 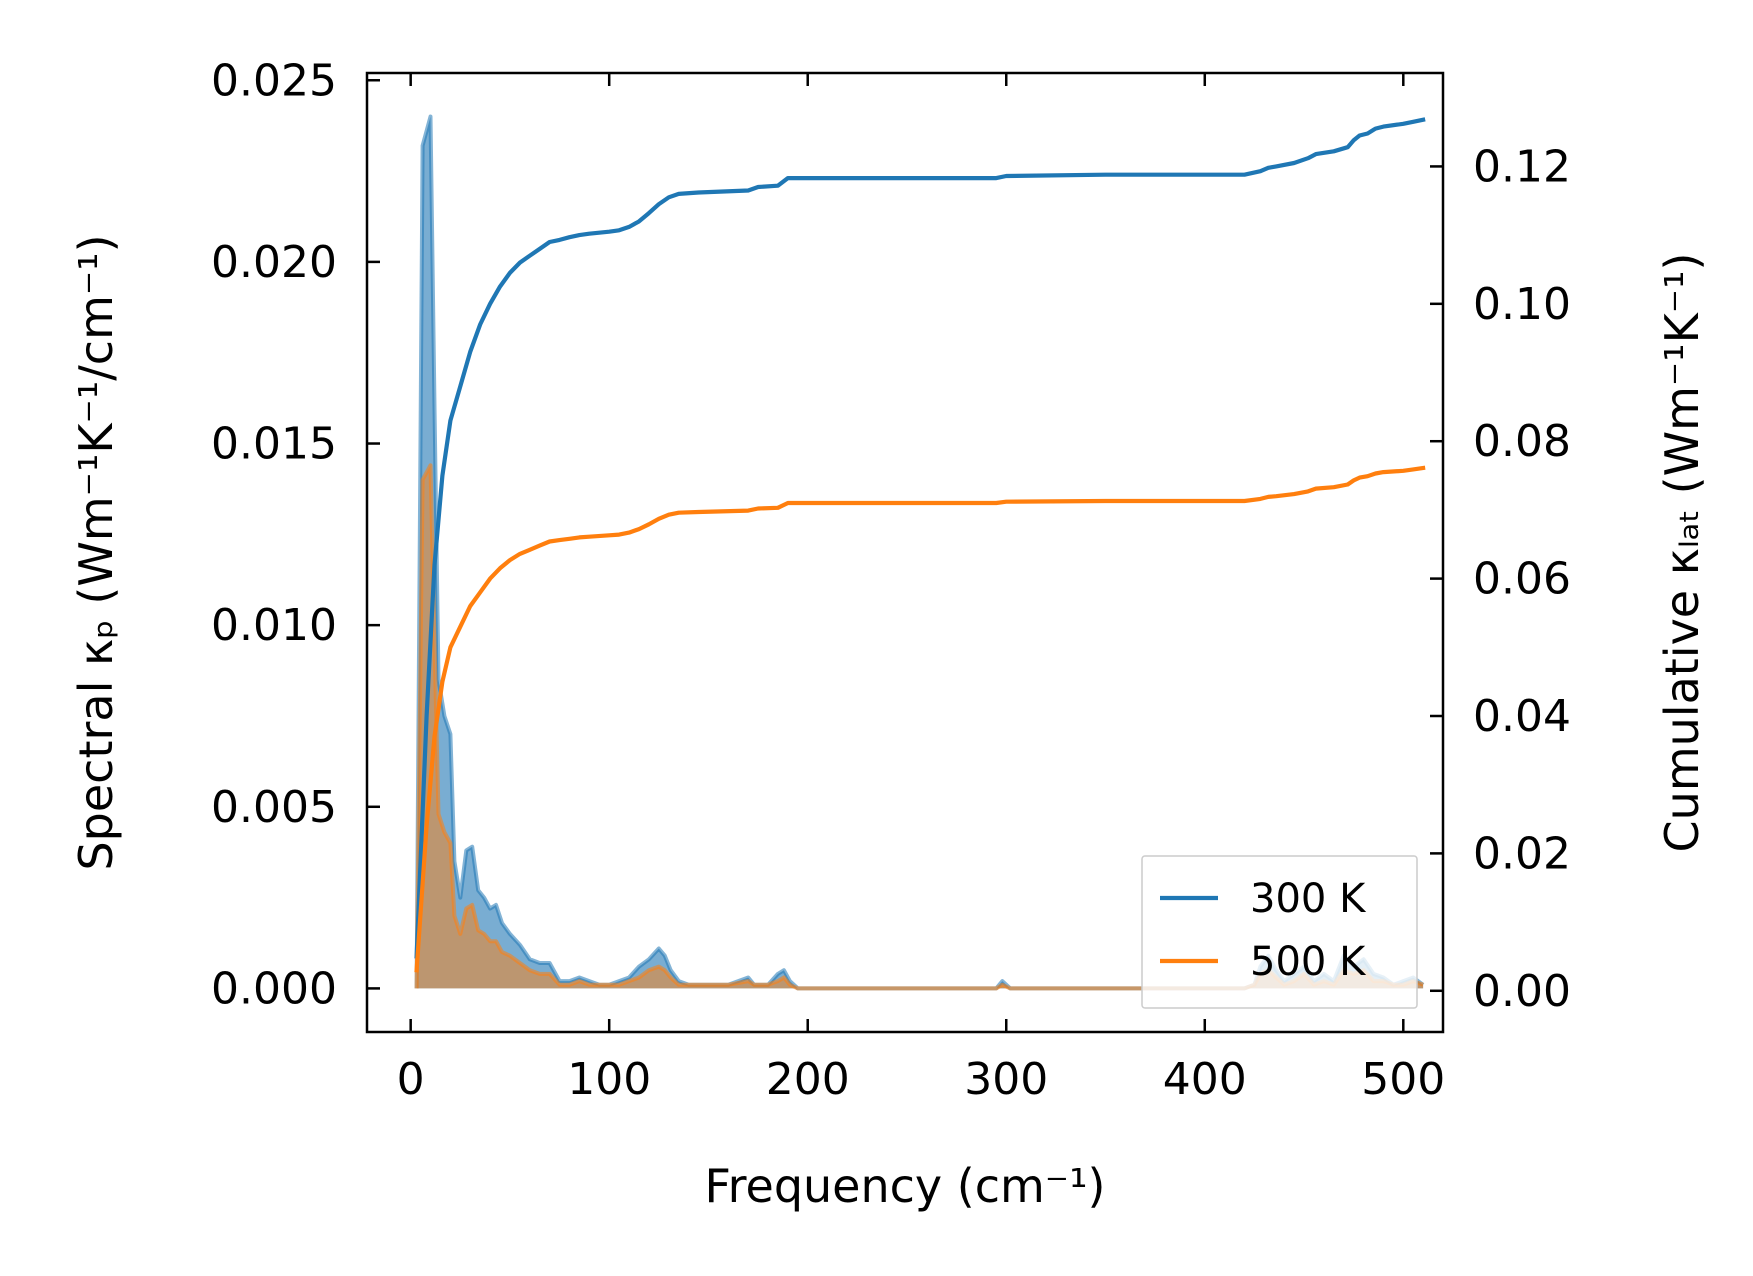 I want to click on x-tick-label: 500, so click(x=1403, y=1079).